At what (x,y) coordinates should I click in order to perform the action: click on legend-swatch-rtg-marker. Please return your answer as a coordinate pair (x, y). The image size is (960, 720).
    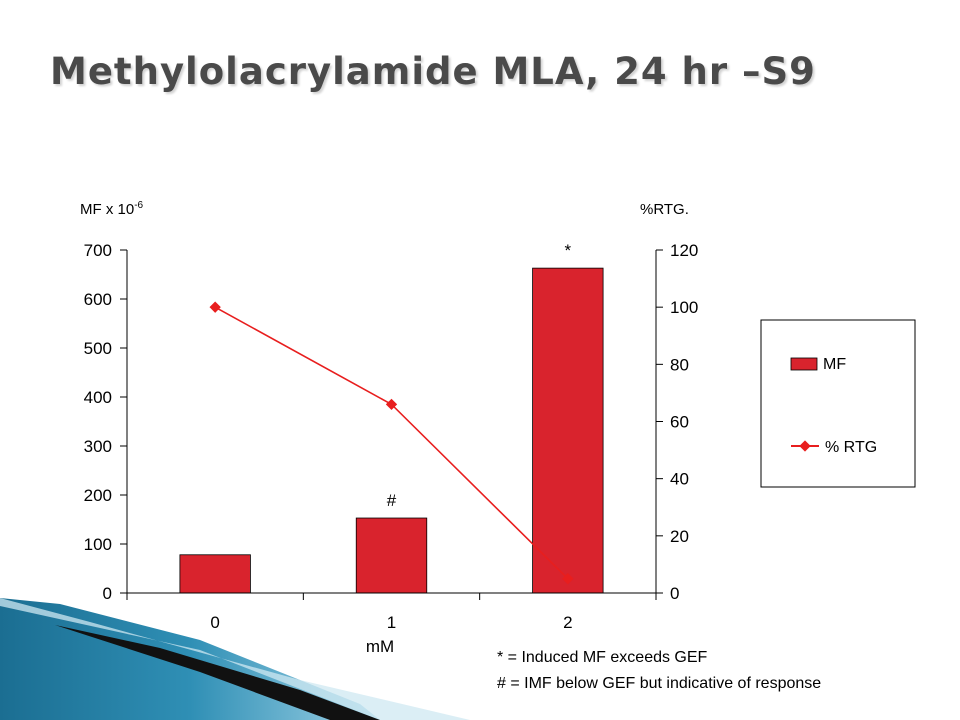
    Looking at the image, I should click on (805, 446).